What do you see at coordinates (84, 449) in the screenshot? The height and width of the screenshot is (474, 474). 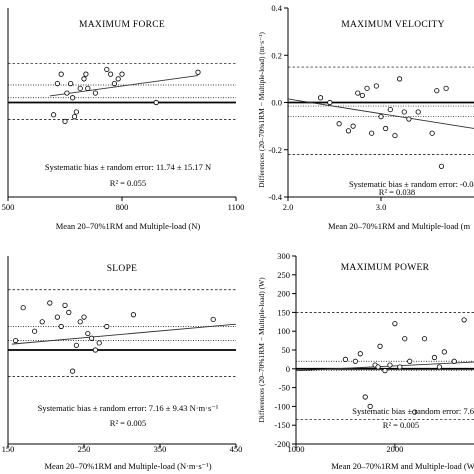 I see `x-tick-label: 250` at bounding box center [84, 449].